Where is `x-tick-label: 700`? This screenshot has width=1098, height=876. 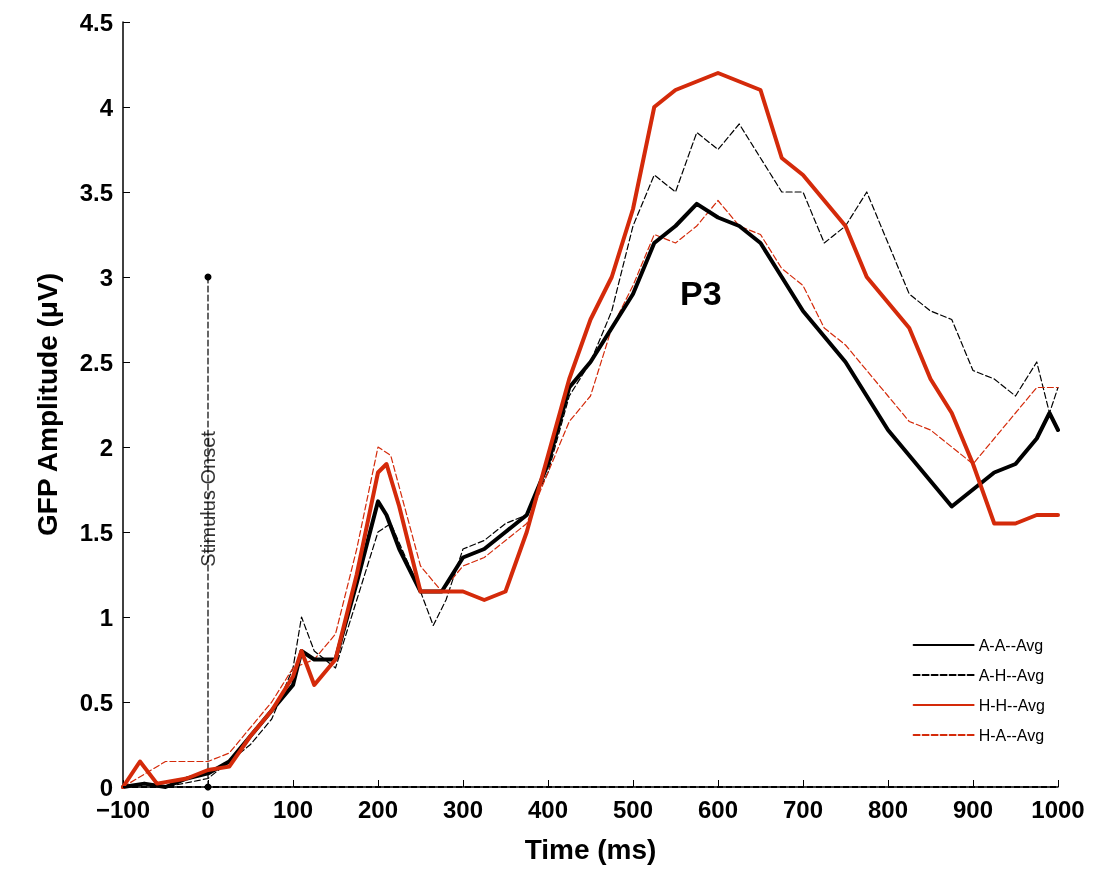
x-tick-label: 700 is located at coordinates (803, 809).